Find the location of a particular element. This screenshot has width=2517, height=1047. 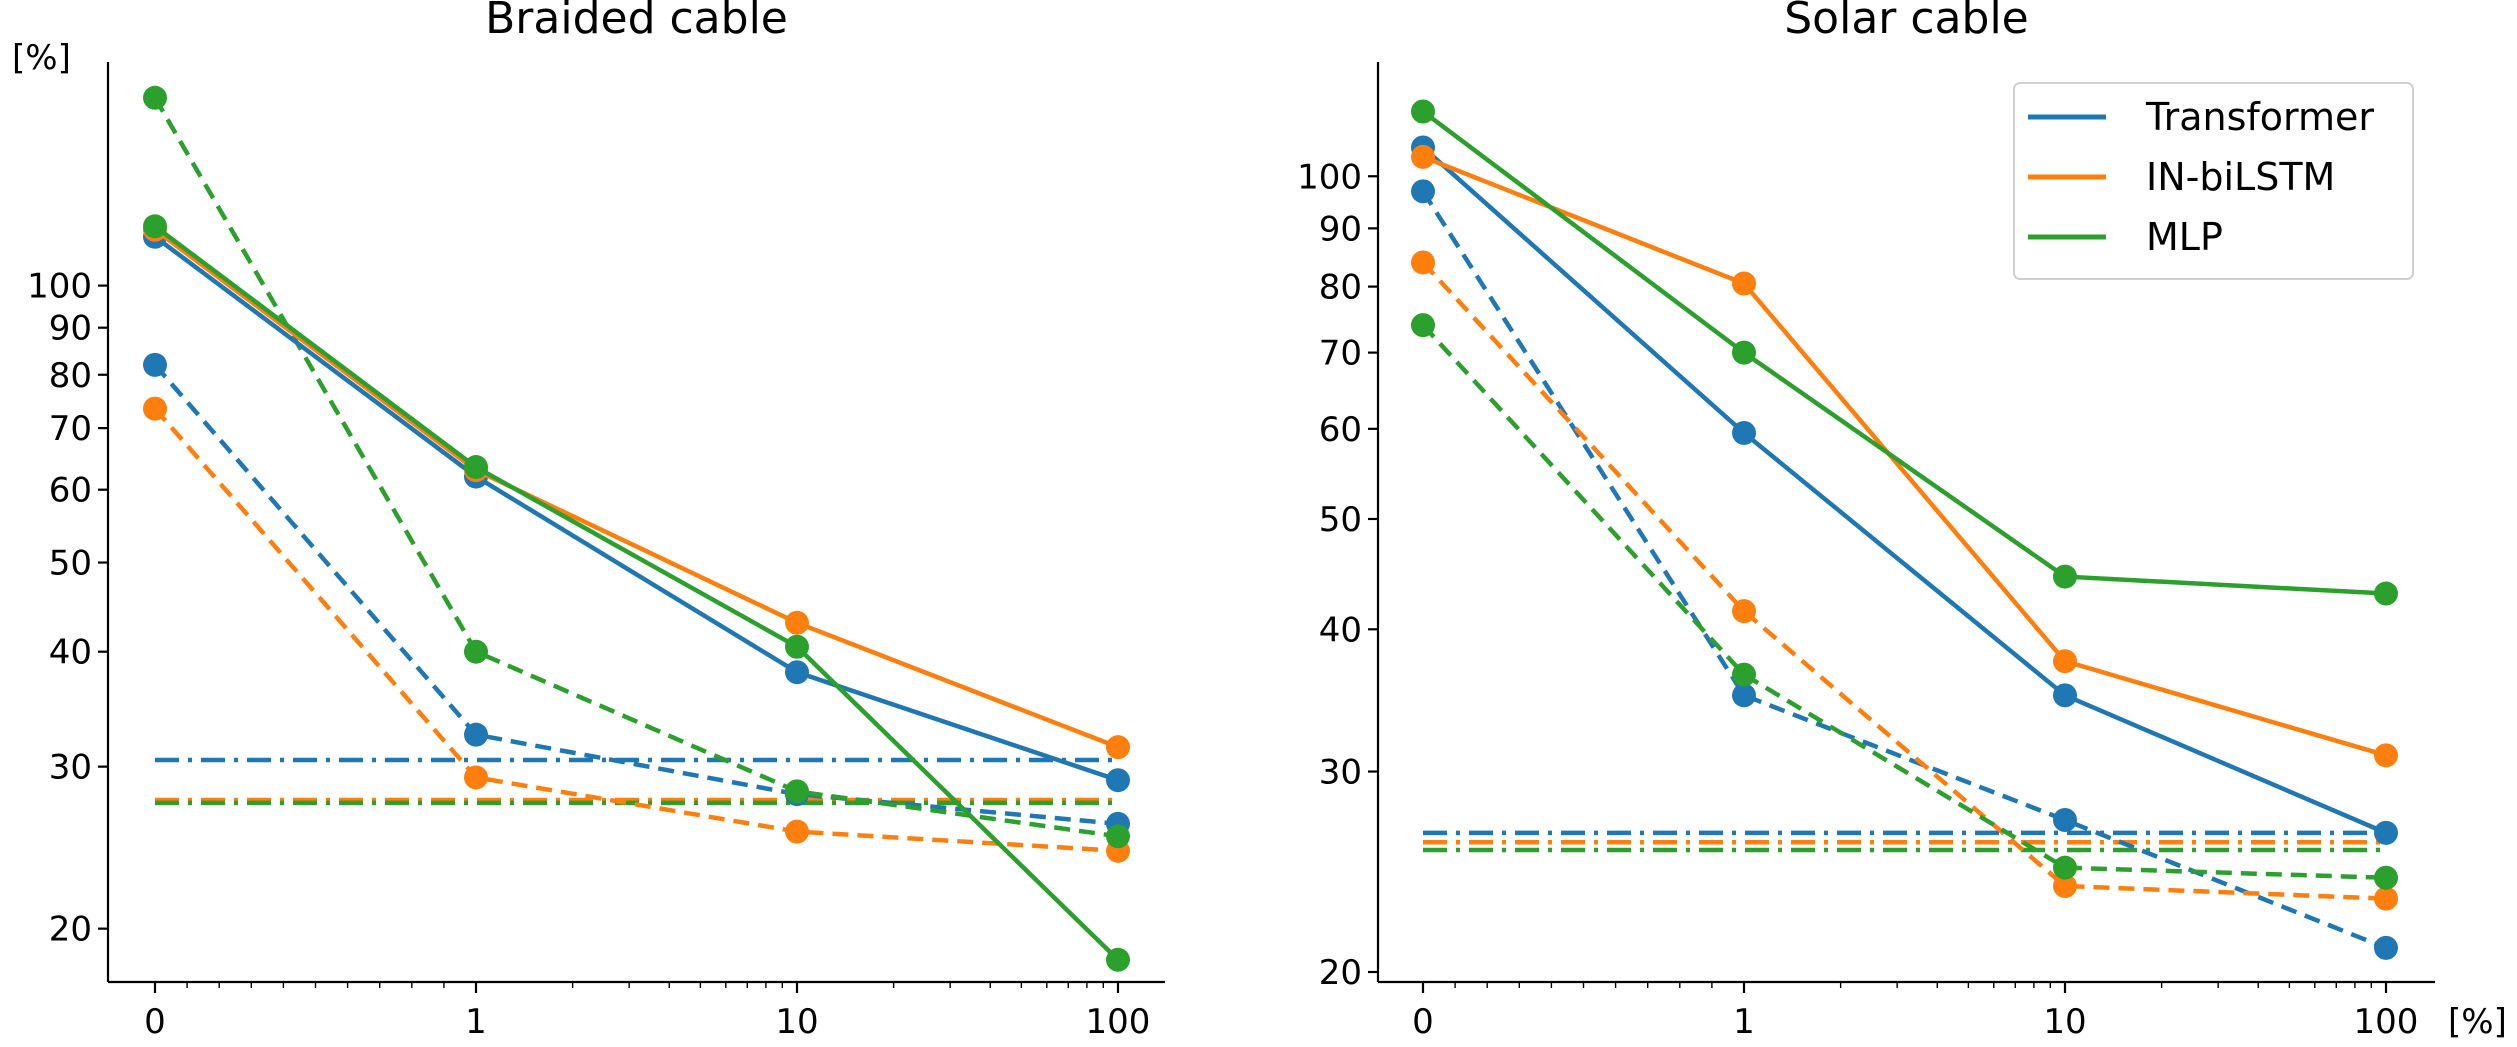

legend-label-in-bilstm: IN-biLSTM is located at coordinates (2240, 177).